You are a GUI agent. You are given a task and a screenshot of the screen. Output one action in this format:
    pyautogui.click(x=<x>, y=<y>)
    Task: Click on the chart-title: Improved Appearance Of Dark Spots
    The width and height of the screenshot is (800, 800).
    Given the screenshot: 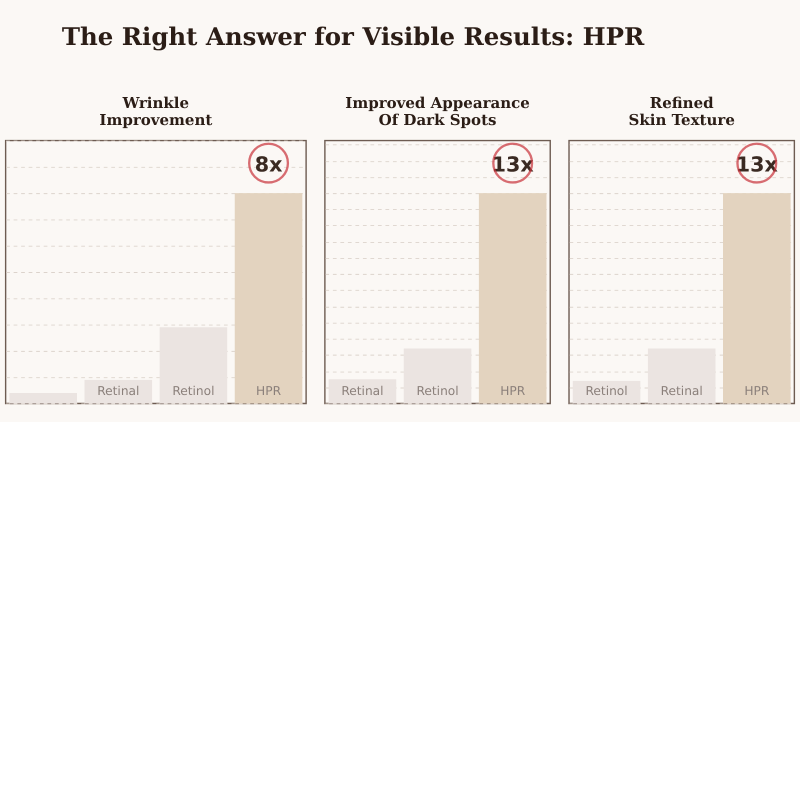 What is the action you would take?
    pyautogui.click(x=437, y=111)
    